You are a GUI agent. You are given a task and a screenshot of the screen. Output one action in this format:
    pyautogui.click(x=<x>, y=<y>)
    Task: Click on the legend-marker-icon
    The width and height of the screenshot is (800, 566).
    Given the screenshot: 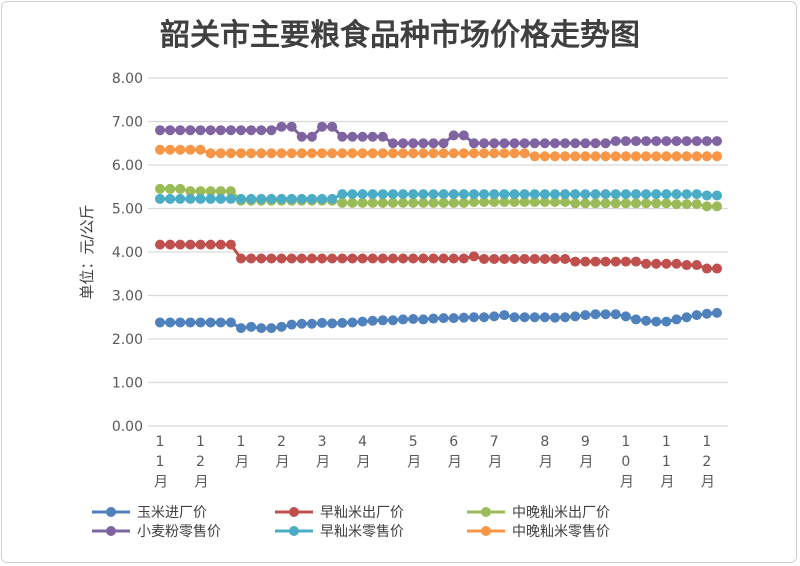 What is the action you would take?
    pyautogui.click(x=486, y=512)
    